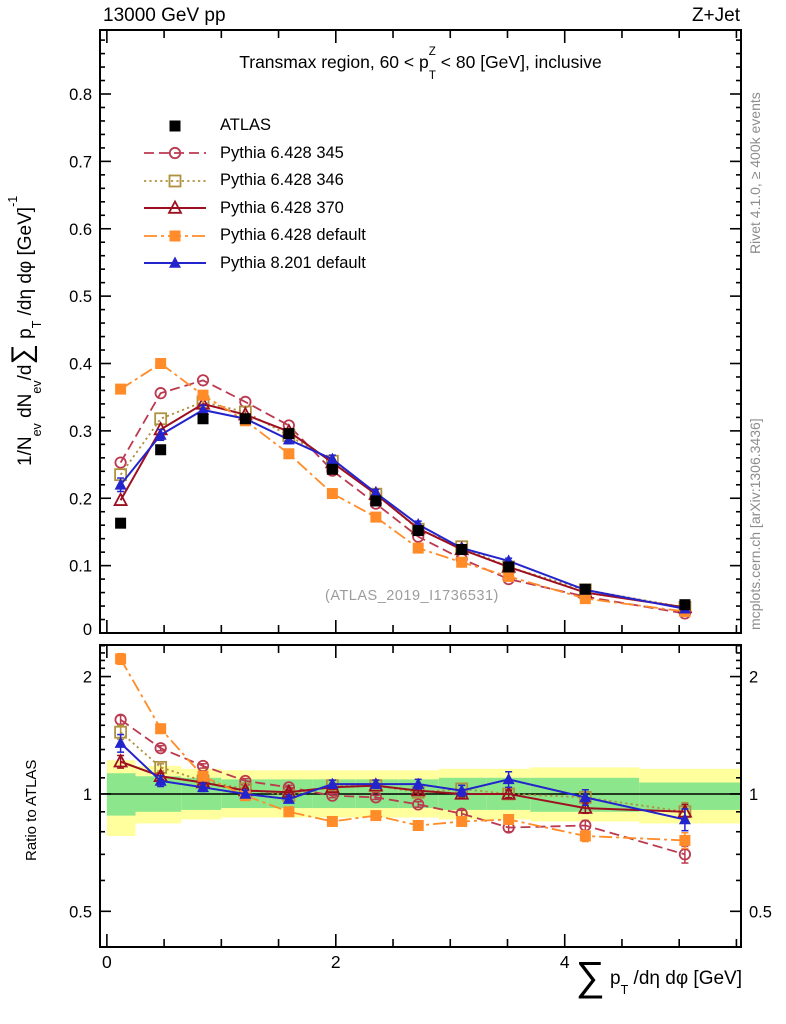  Describe the element at coordinates (80, 567) in the screenshot. I see `svg-text: 0.1` at that location.